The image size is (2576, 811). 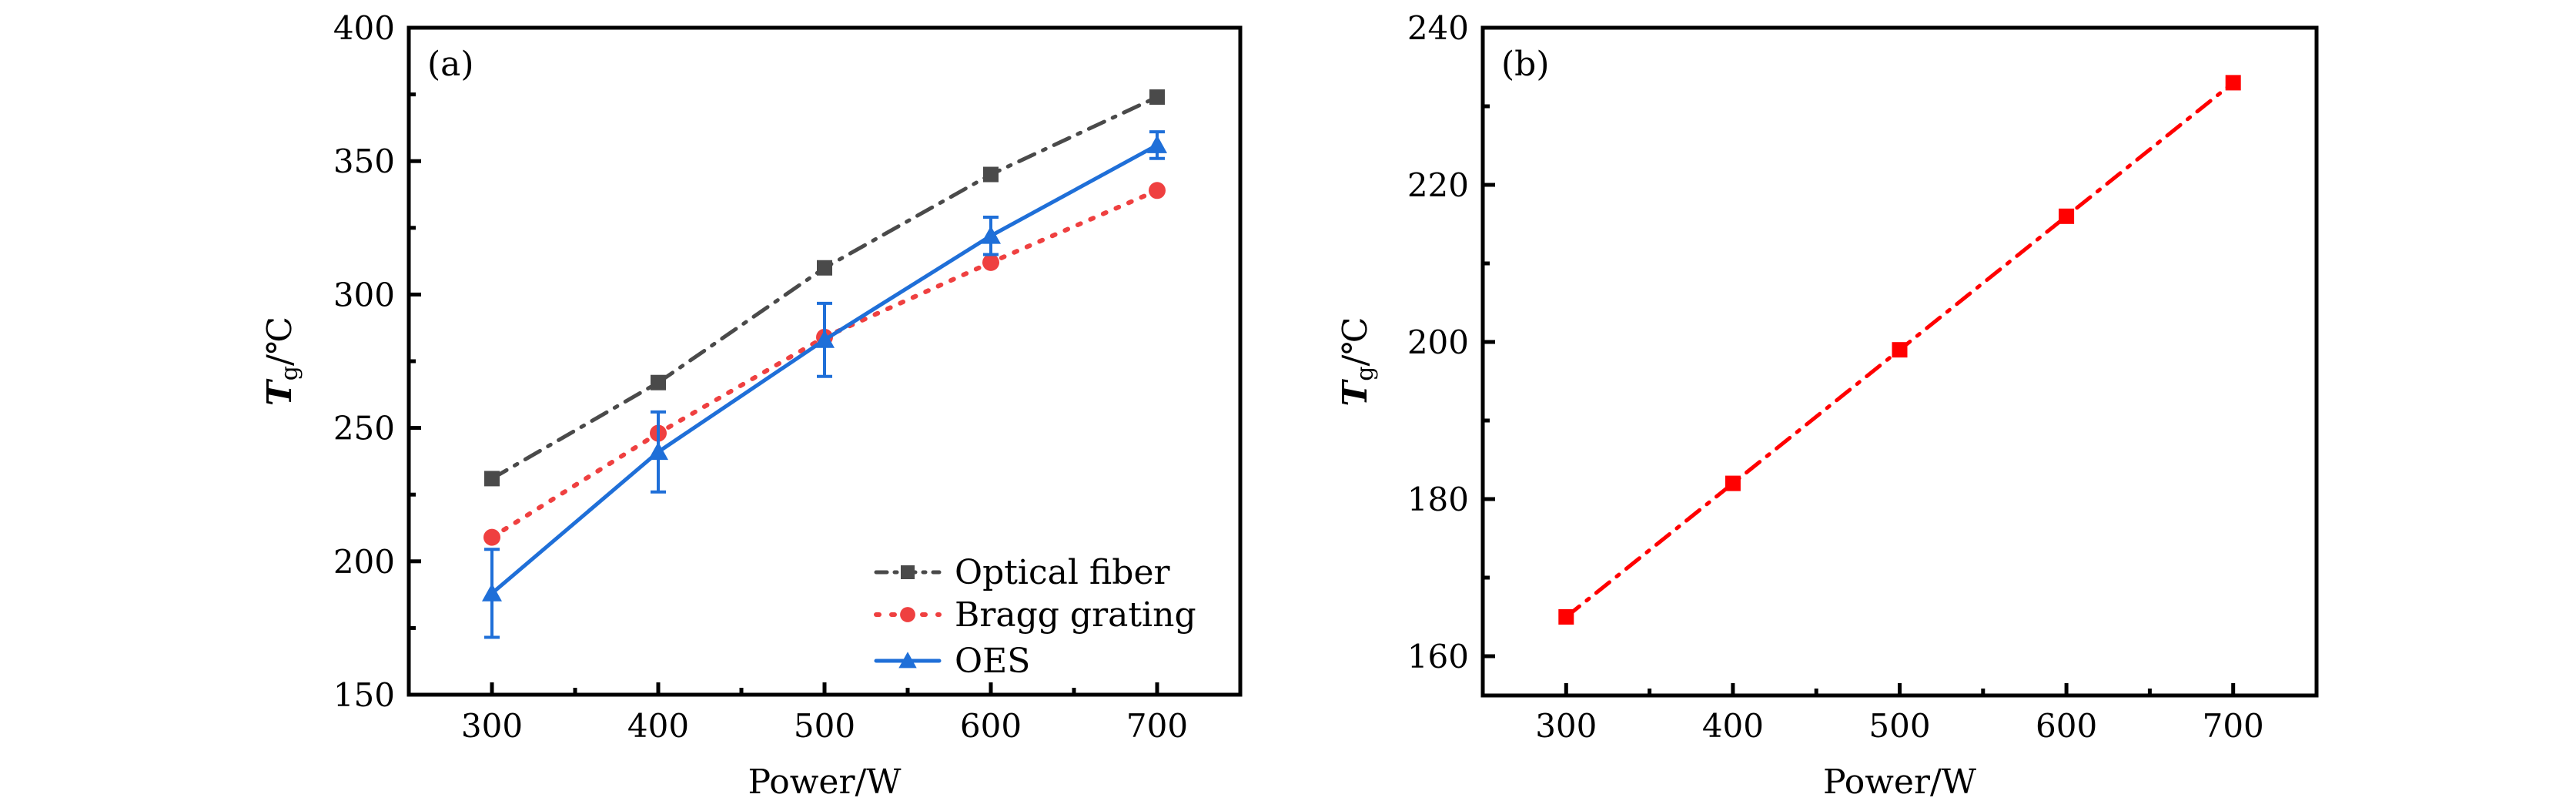 I want to click on series-line, so click(x=825, y=288).